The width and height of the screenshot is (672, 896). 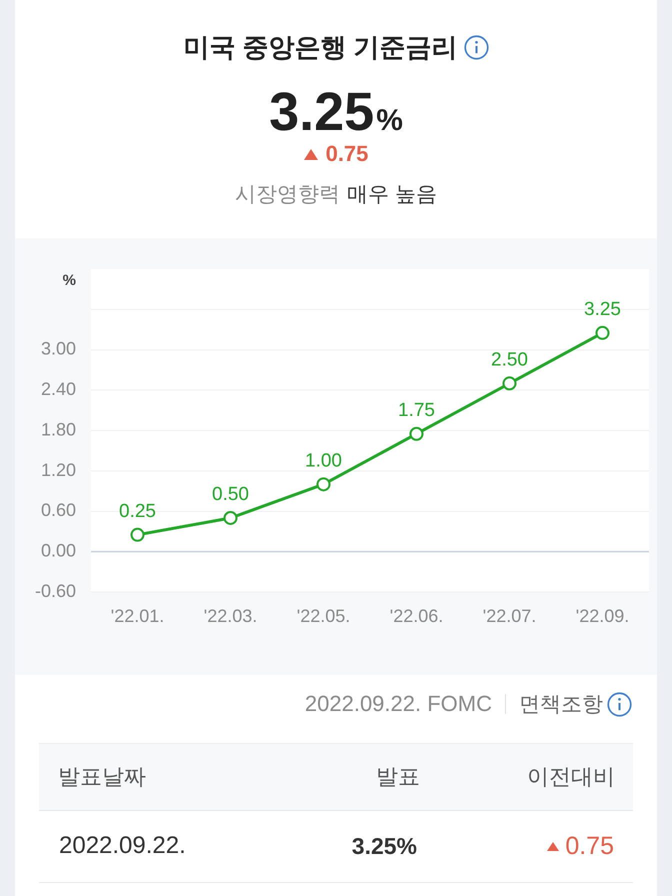 What do you see at coordinates (287, 195) in the screenshot?
I see `text: 시장영향력` at bounding box center [287, 195].